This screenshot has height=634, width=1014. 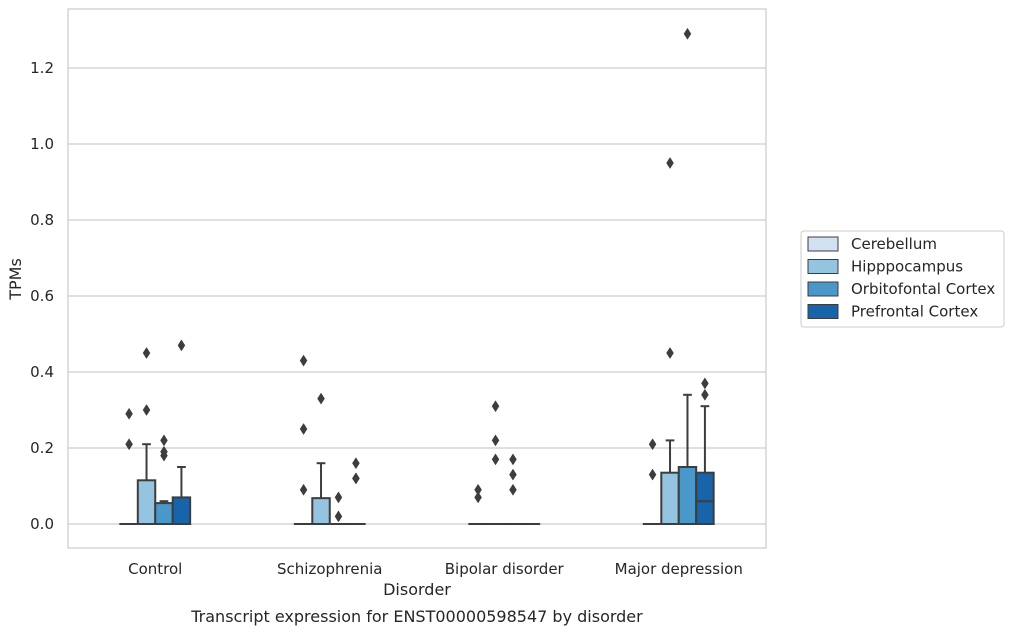 I want to click on y-tick-labels: 0.0 0.2 0.4 0.6 0.8 1.0 1.2, so click(x=42, y=296).